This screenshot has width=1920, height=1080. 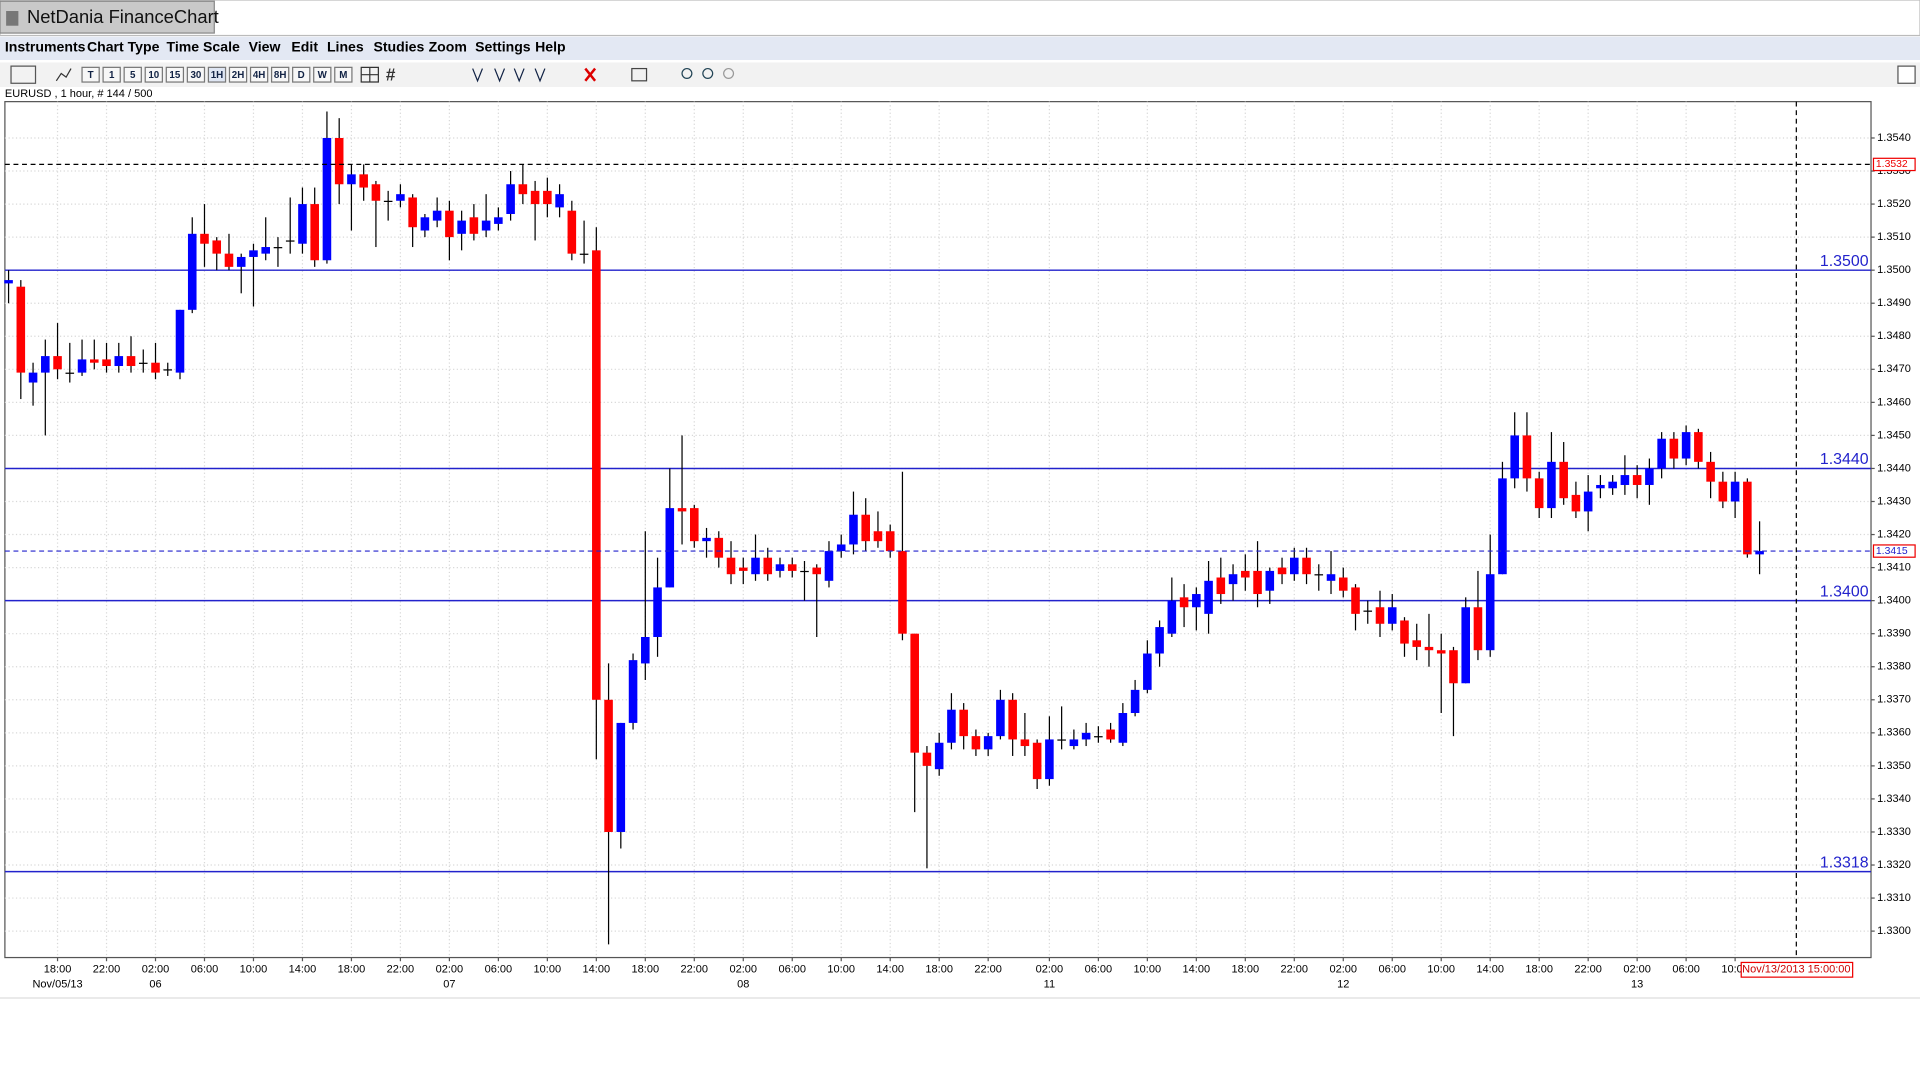 I want to click on timescale-label: 30, so click(x=195, y=75).